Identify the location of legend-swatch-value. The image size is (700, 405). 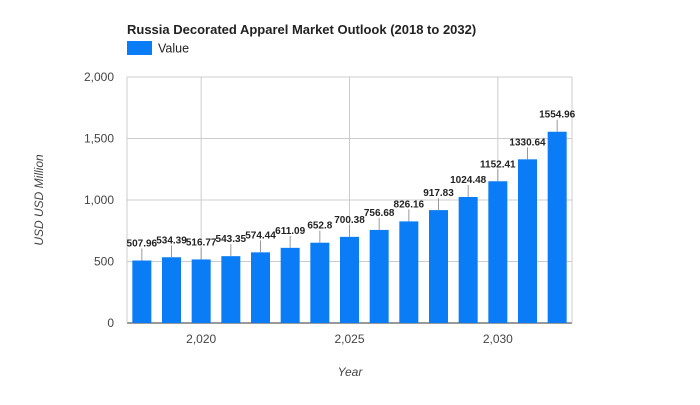
(139, 48).